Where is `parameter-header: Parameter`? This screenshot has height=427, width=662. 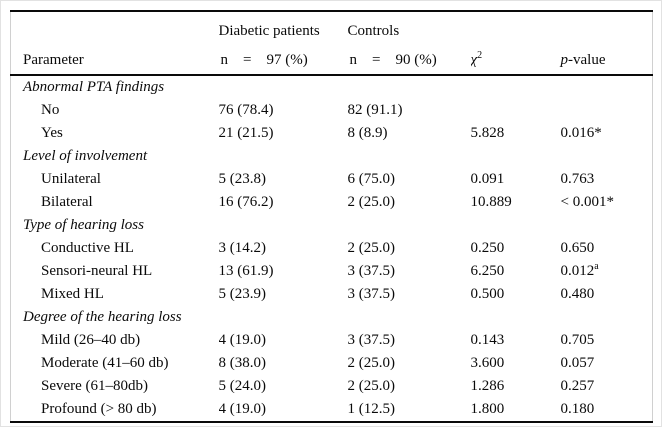 parameter-header: Parameter is located at coordinates (53, 59).